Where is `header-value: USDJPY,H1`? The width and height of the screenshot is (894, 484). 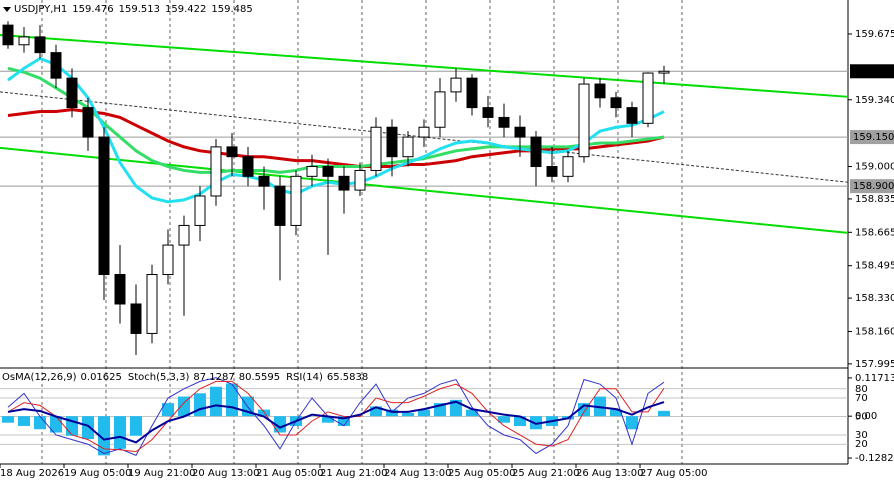
header-value: USDJPY,H1 is located at coordinates (40, 9).